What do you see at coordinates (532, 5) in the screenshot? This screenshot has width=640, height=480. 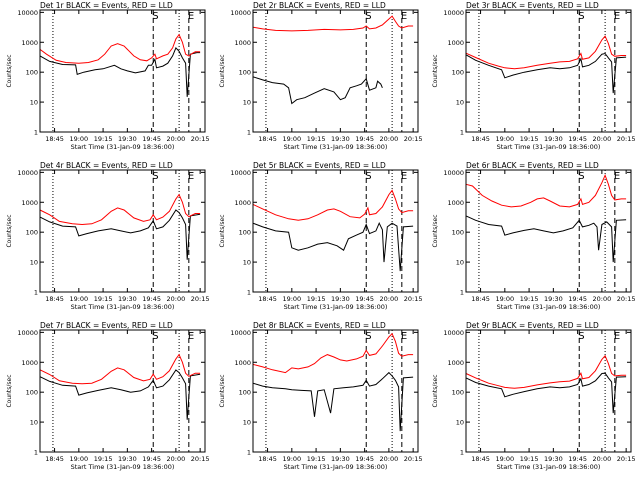 I see `chart-title: Det 3r BLACK = Events, RED = LLD` at bounding box center [532, 5].